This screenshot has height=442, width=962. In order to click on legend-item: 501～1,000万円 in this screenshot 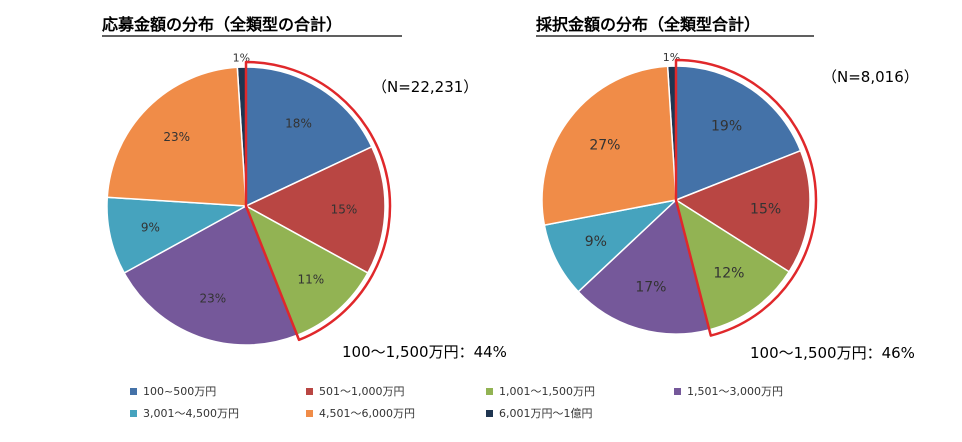, I will do `click(396, 391)`.